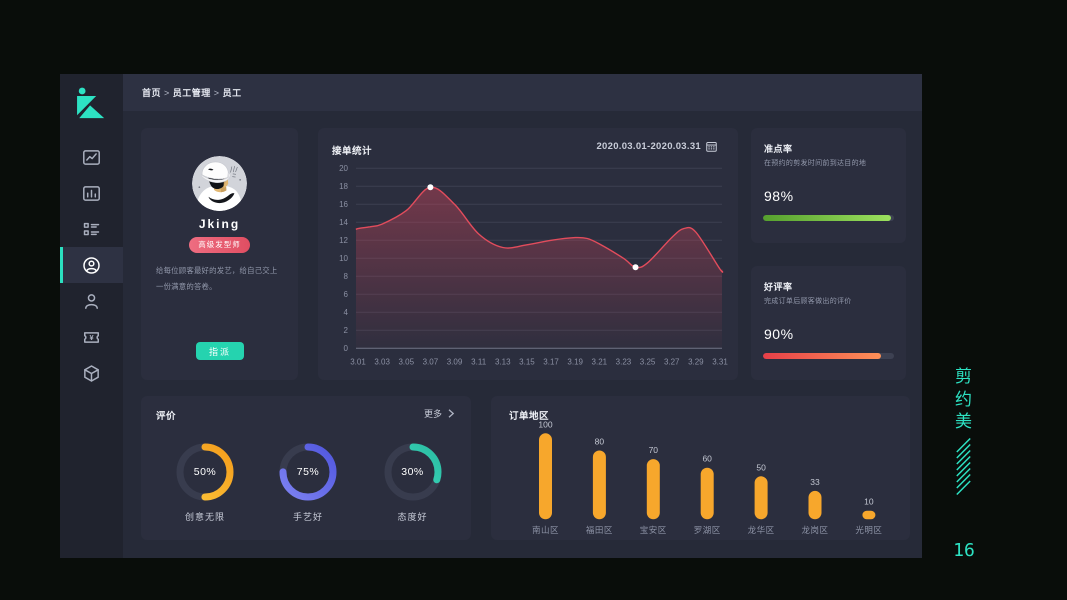 Image resolution: width=1067 pixels, height=600 pixels. Describe the element at coordinates (91, 103) in the screenshot. I see `app-logo` at that location.